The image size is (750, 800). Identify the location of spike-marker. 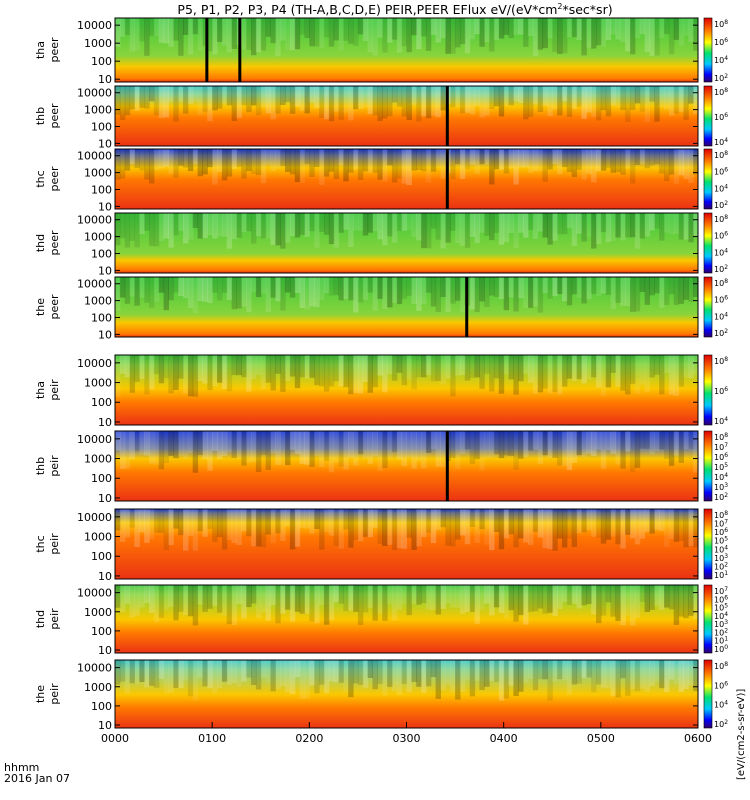
(447, 116).